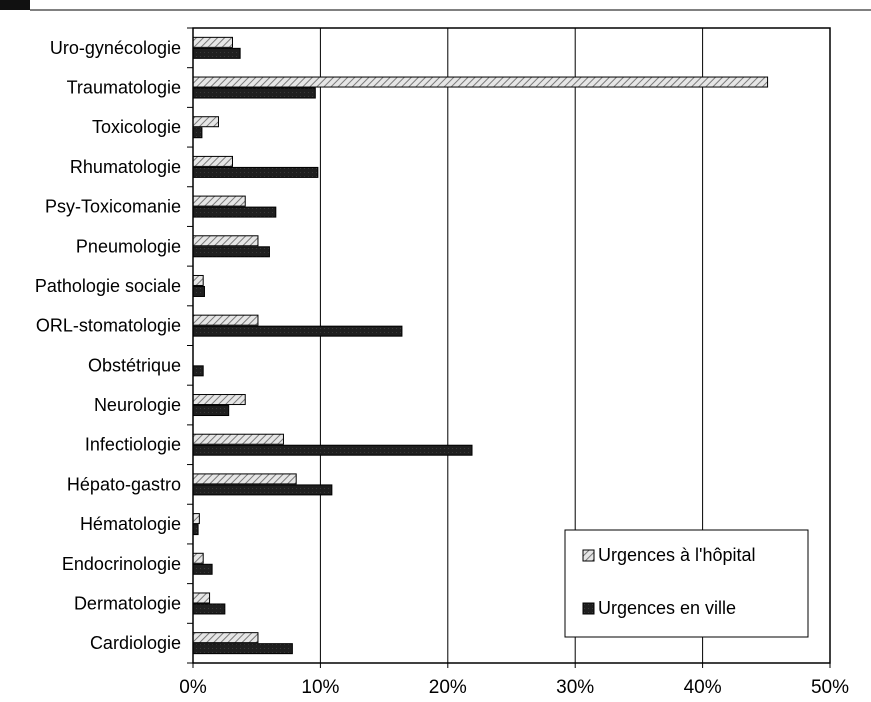  What do you see at coordinates (448, 687) in the screenshot?
I see `x-tick-label: 20%` at bounding box center [448, 687].